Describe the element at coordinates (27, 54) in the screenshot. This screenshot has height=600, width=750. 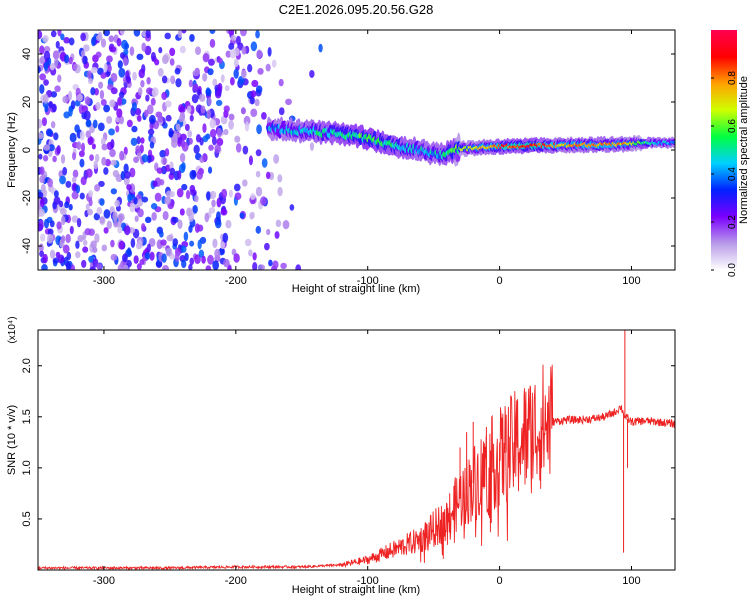
I see `spectrogram-y-tick-label: 40` at that location.